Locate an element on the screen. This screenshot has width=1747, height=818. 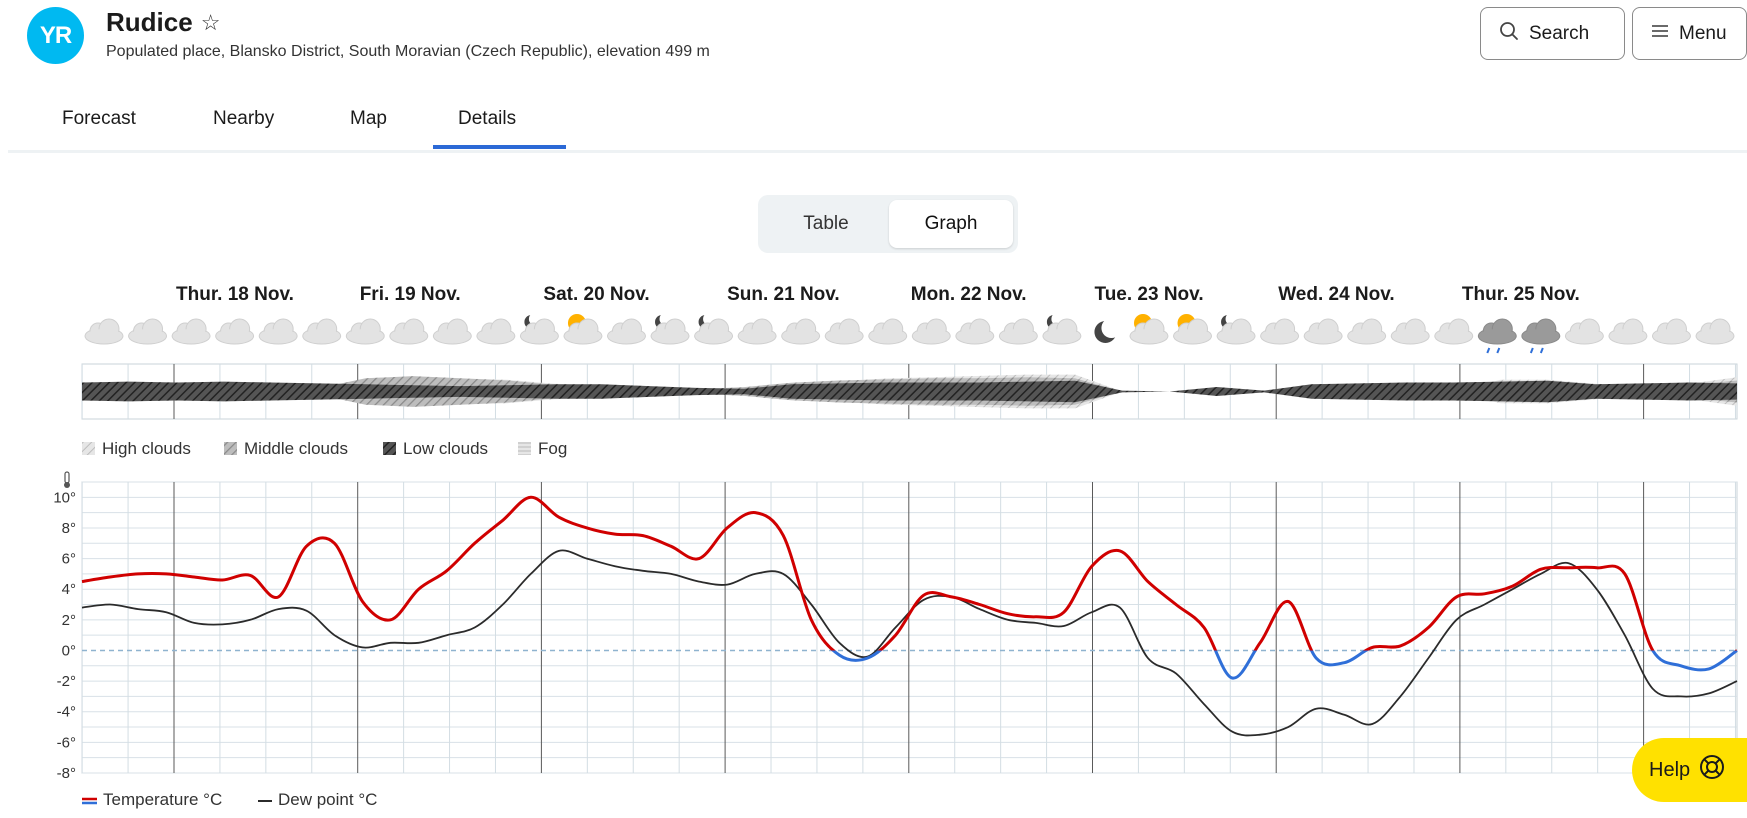
cloud-legend-item: Fog is located at coordinates (542, 448).